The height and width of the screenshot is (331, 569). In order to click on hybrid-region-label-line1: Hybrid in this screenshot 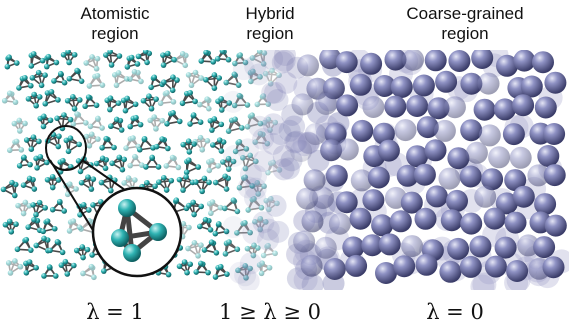, I will do `click(270, 13)`.